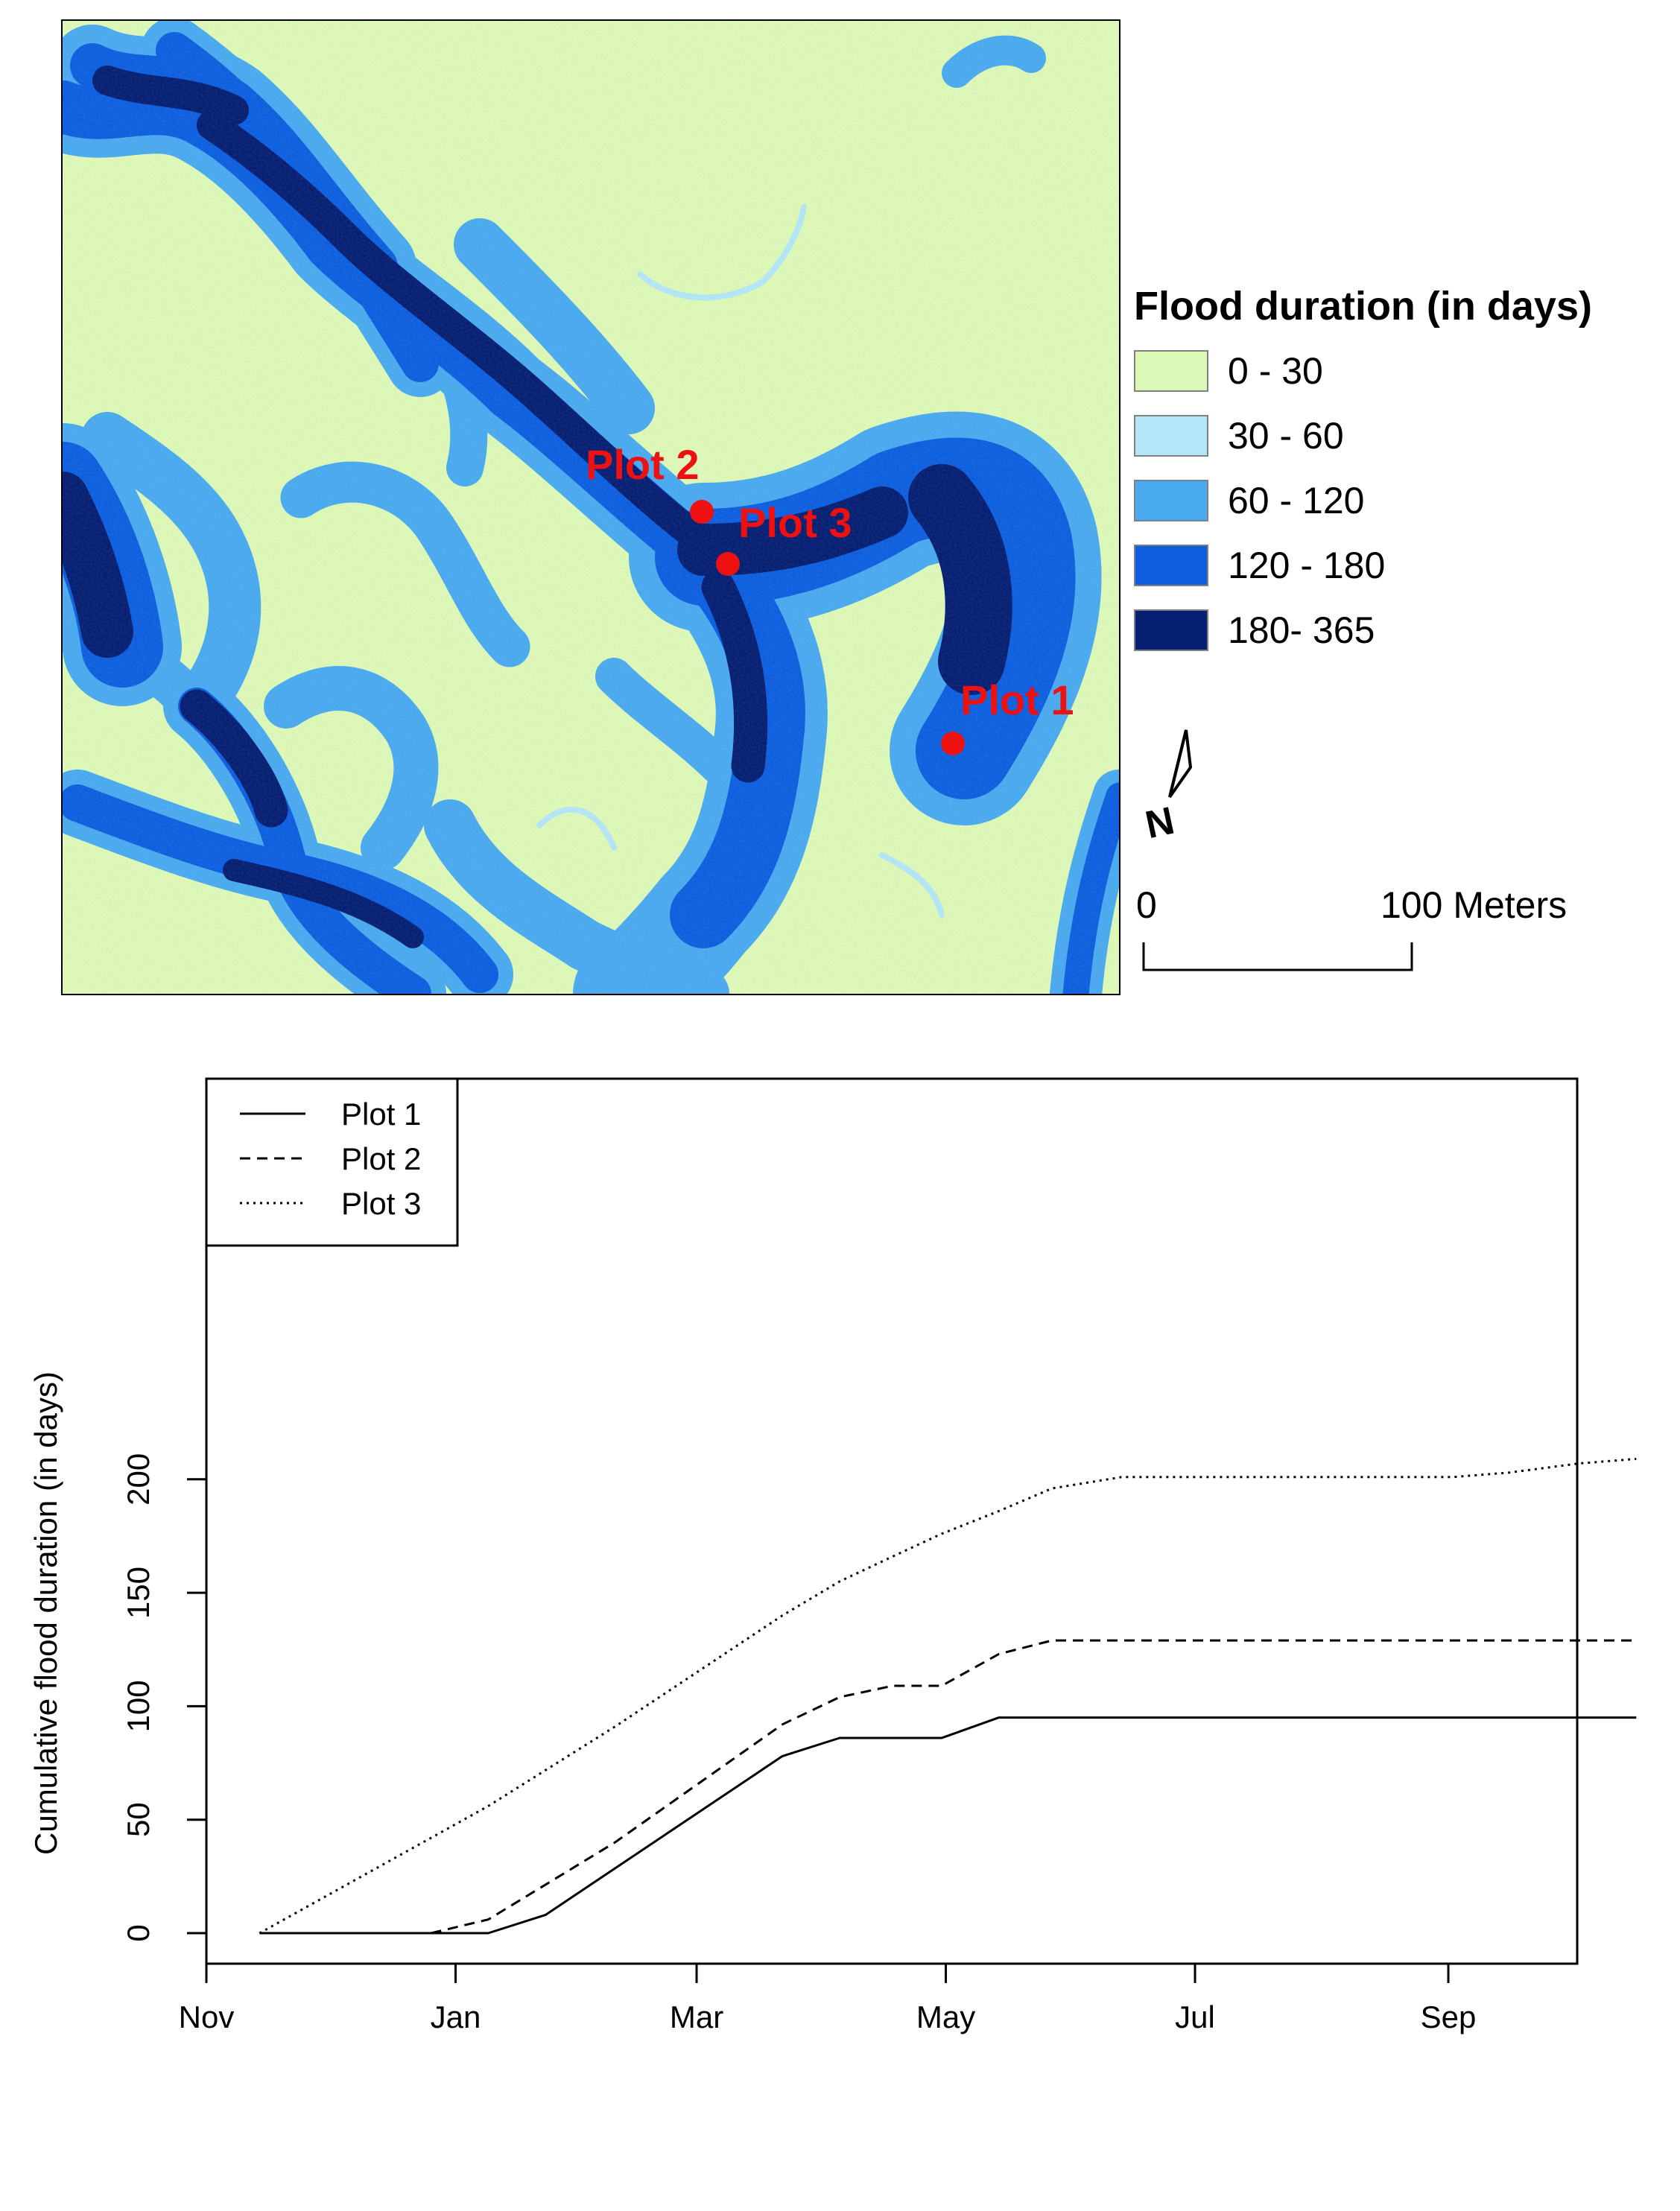 The height and width of the screenshot is (2211, 1680). What do you see at coordinates (945, 2016) in the screenshot?
I see `x-tick-label: May` at bounding box center [945, 2016].